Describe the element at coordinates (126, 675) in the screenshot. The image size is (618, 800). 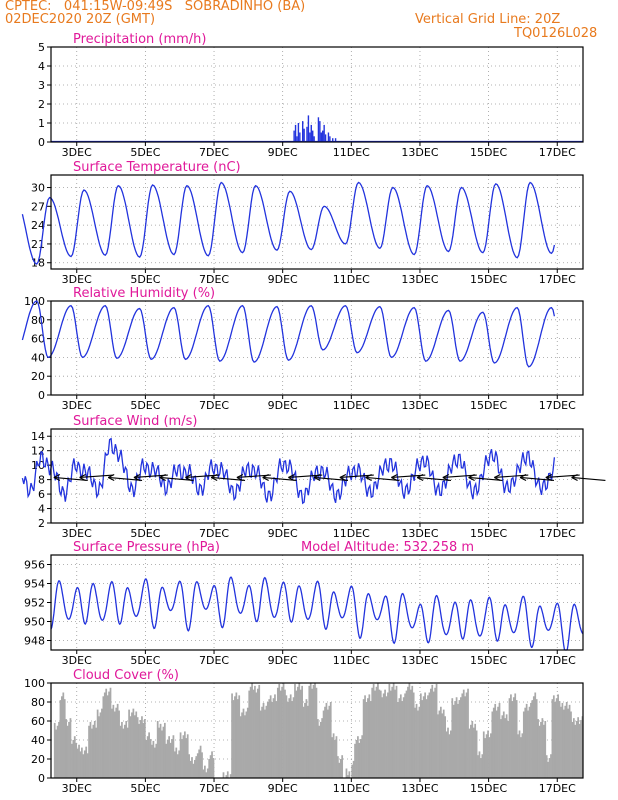
I see `cloud-title: Cloud Cover (%)` at that location.